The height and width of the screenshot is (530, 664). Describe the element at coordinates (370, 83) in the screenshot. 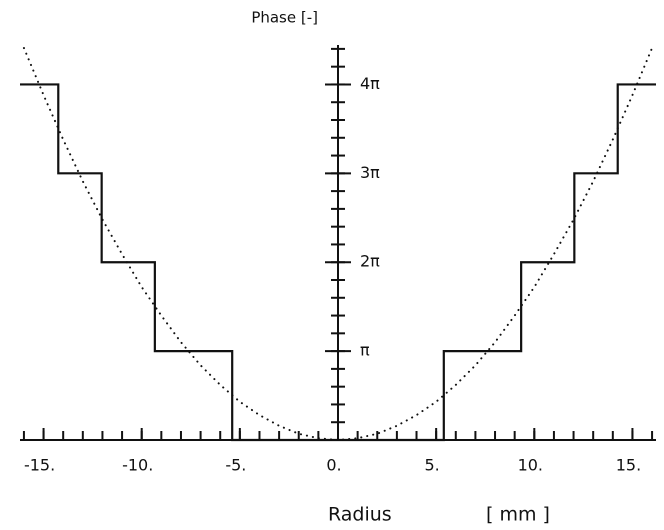

I see `y-tick-label: 4π` at that location.